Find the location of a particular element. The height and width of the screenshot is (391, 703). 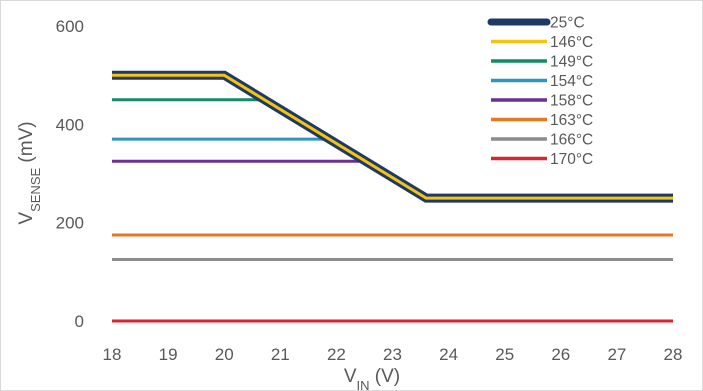

y-axis-title: VSENSE (mV) is located at coordinates (29, 172).